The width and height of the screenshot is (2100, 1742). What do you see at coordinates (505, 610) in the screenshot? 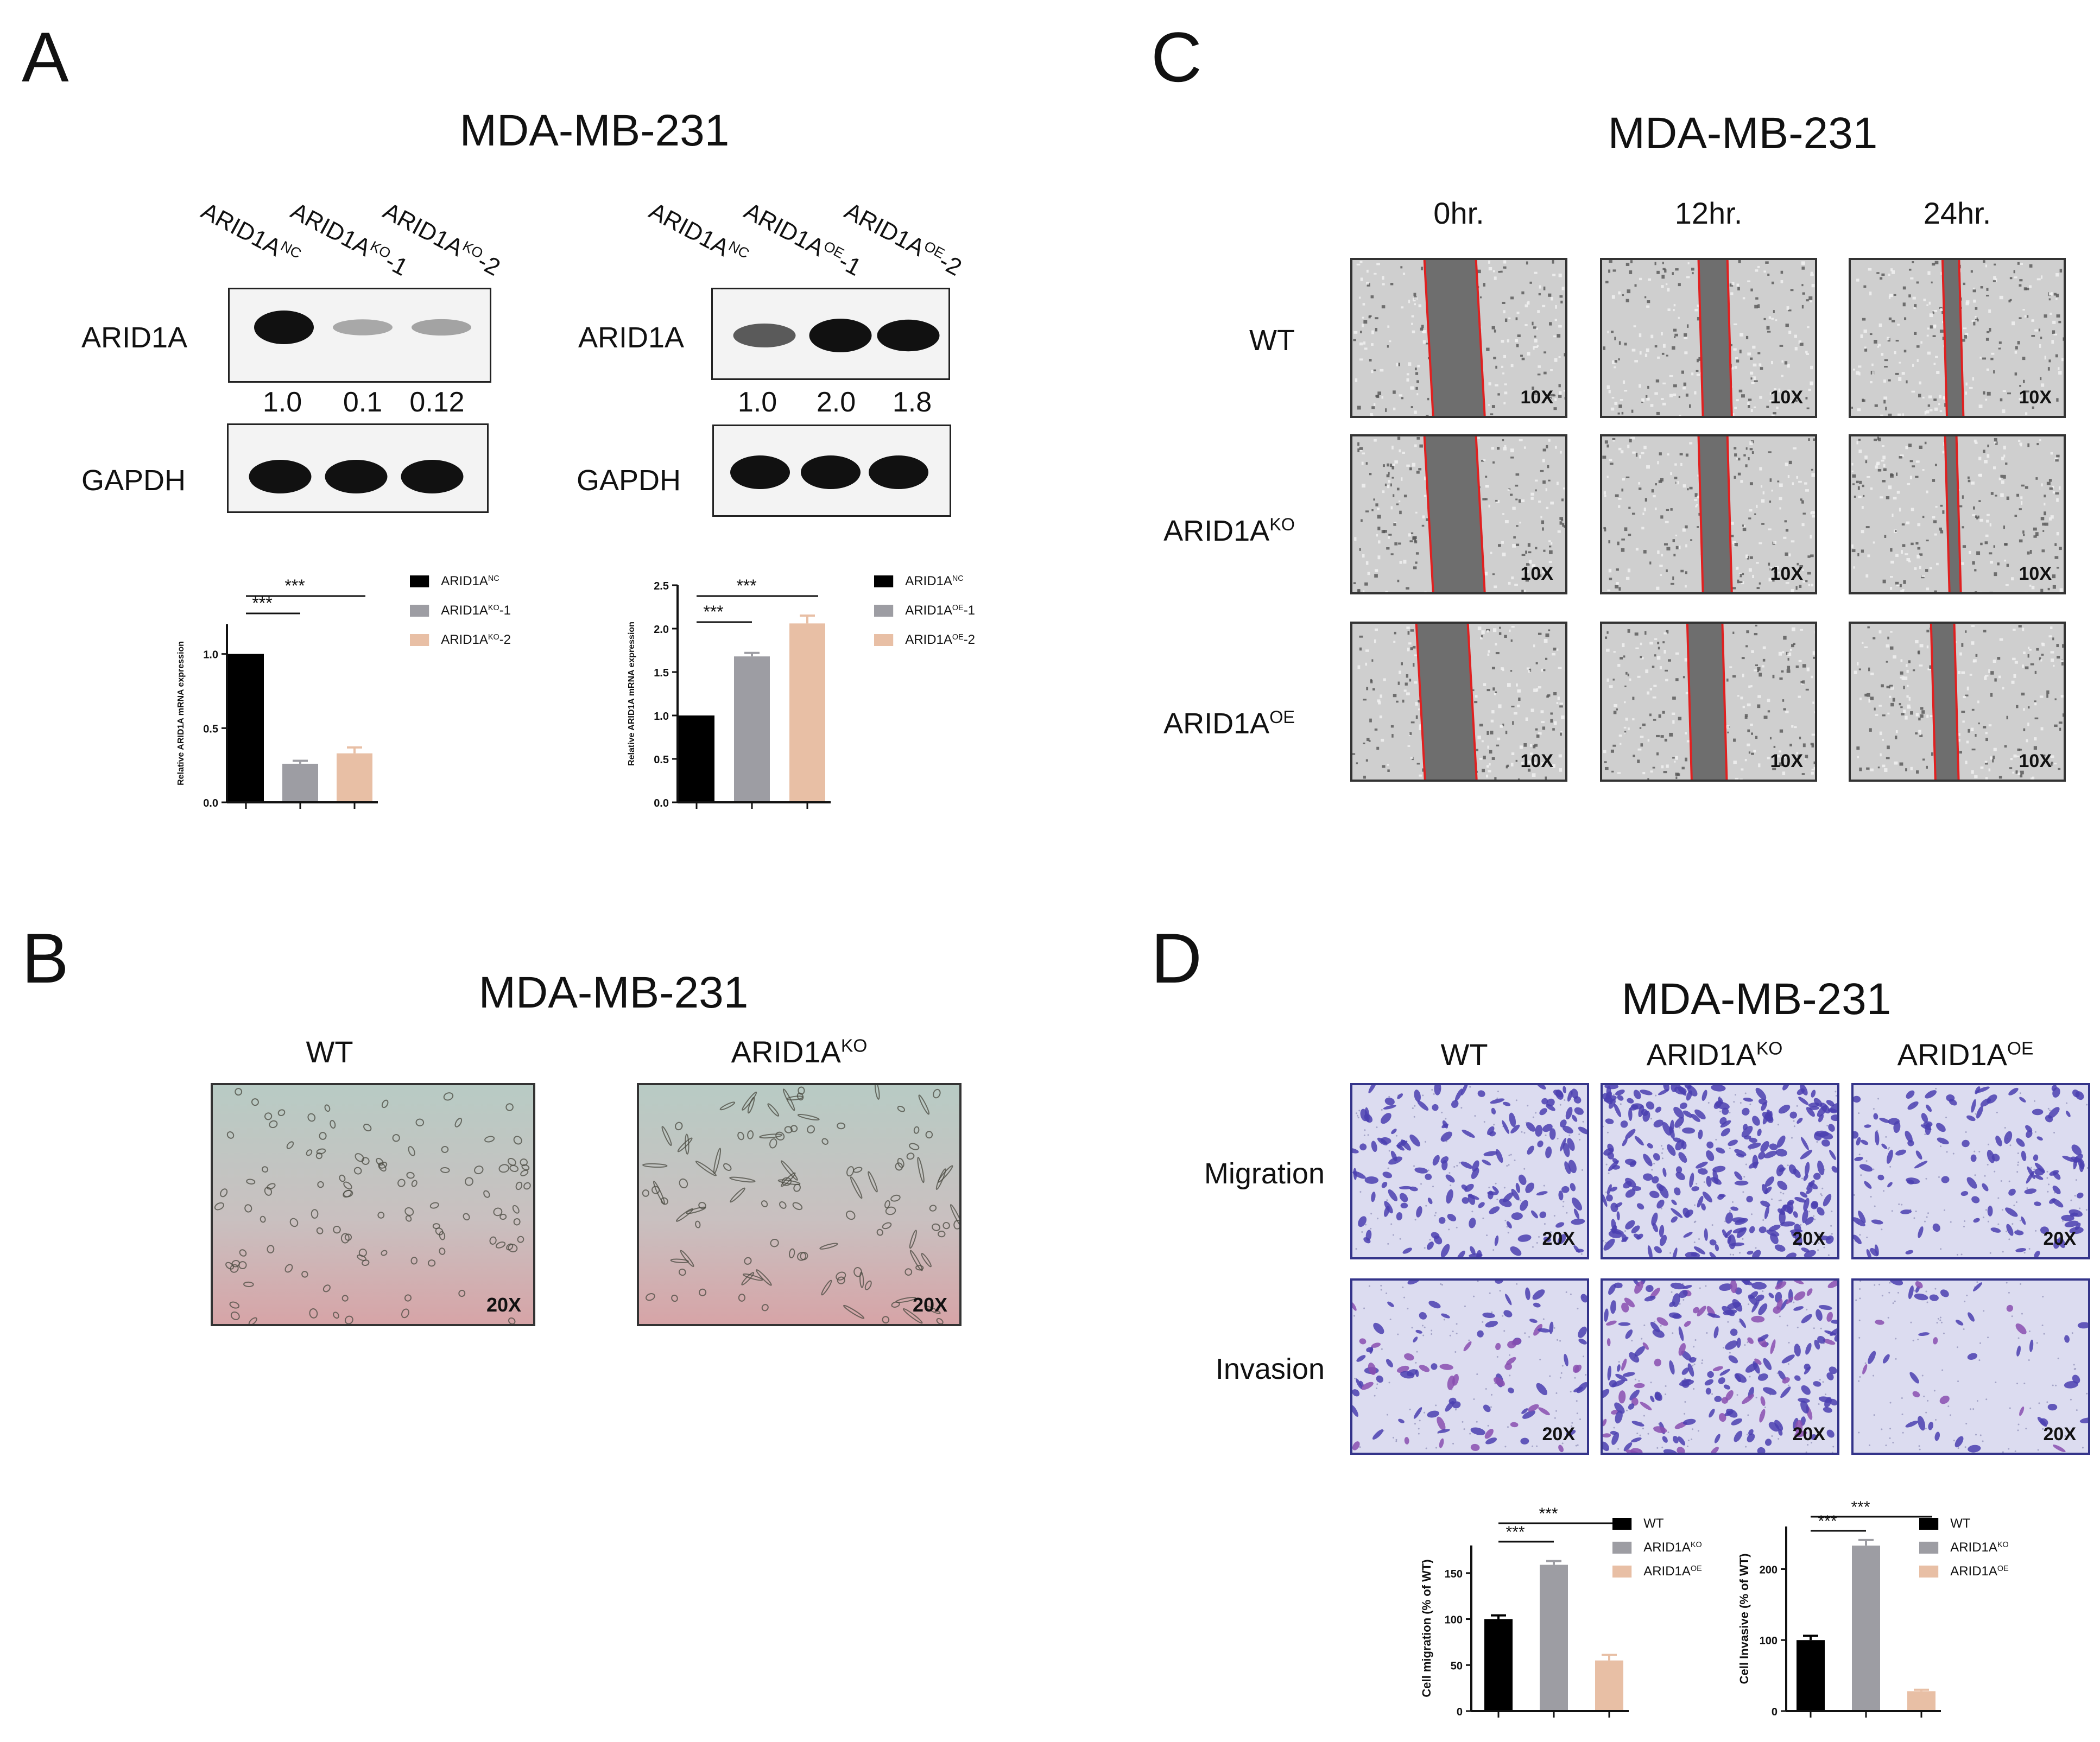
I see `label-suffix: -1` at bounding box center [505, 610].